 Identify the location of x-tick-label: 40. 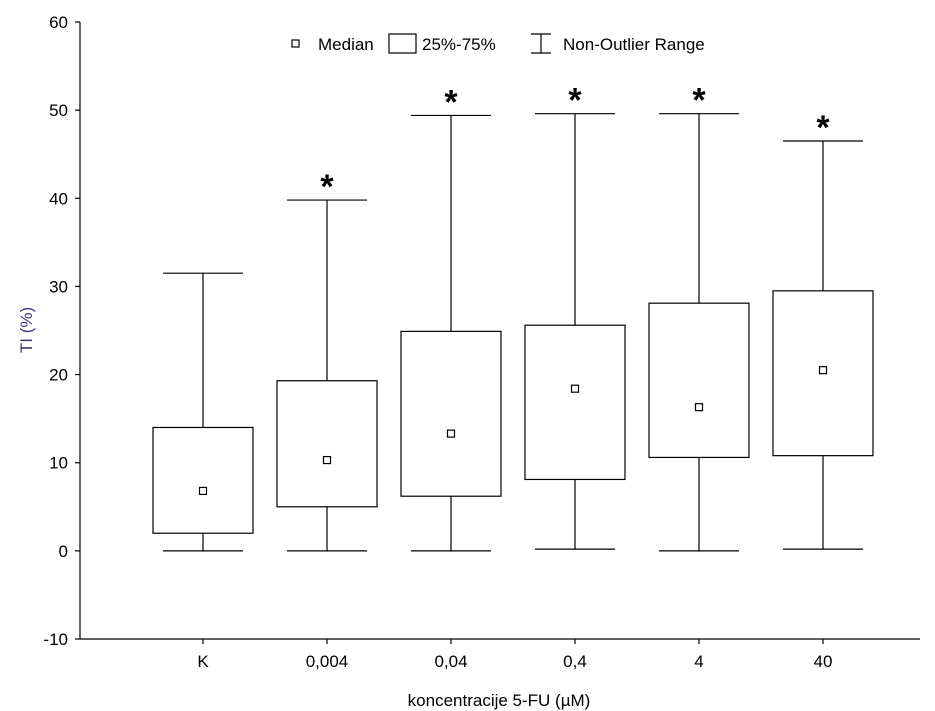
(823, 661).